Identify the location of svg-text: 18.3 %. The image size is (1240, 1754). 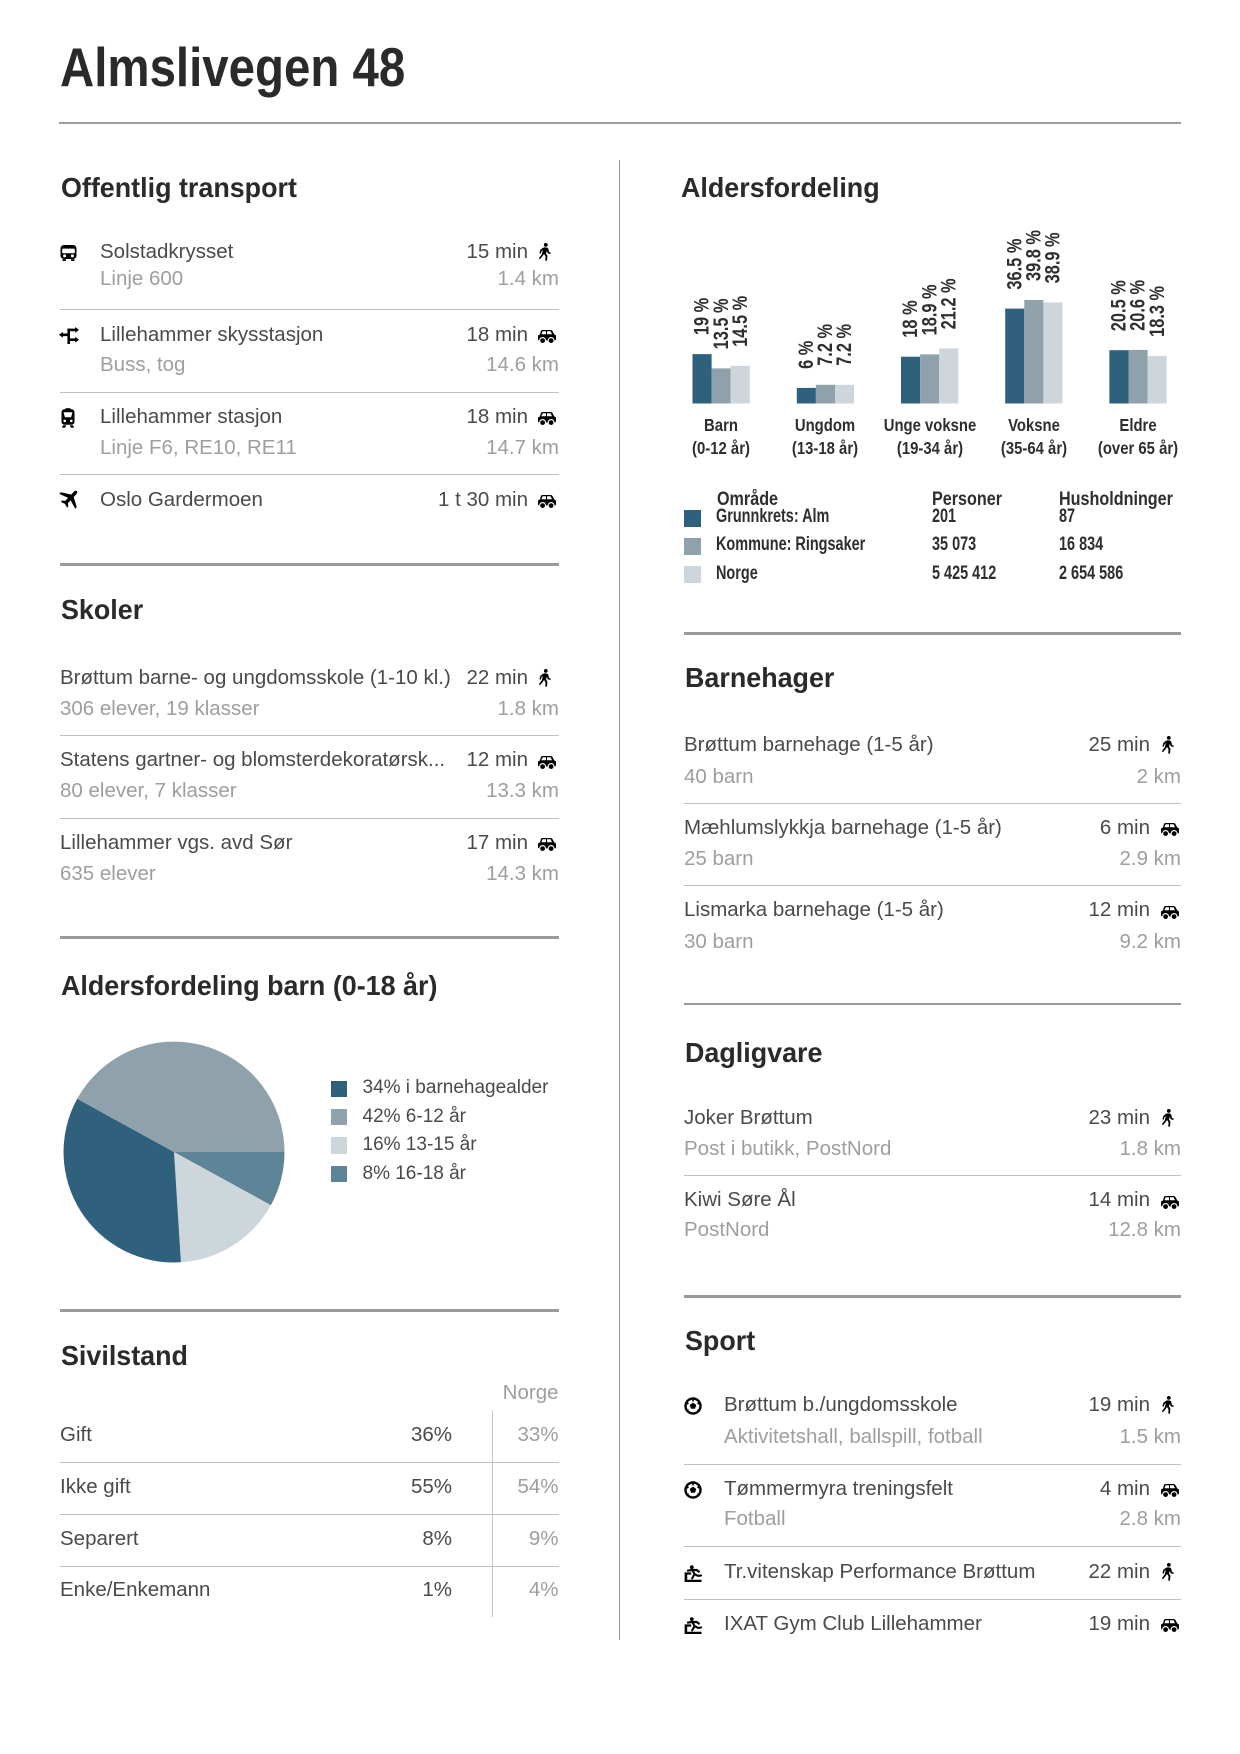
(1156, 311).